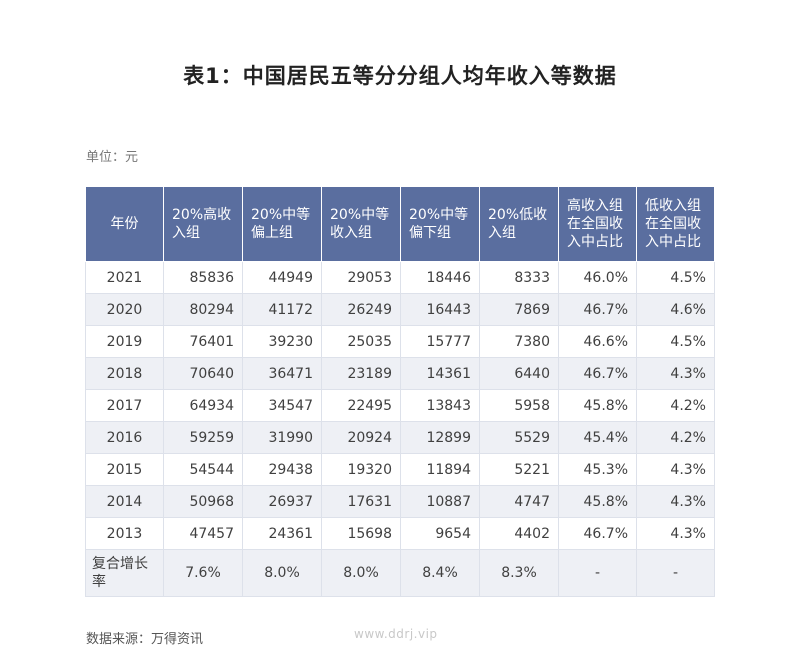 Image resolution: width=800 pixels, height=655 pixels. I want to click on cagr-cell-low-income: 8.3%, so click(519, 573).